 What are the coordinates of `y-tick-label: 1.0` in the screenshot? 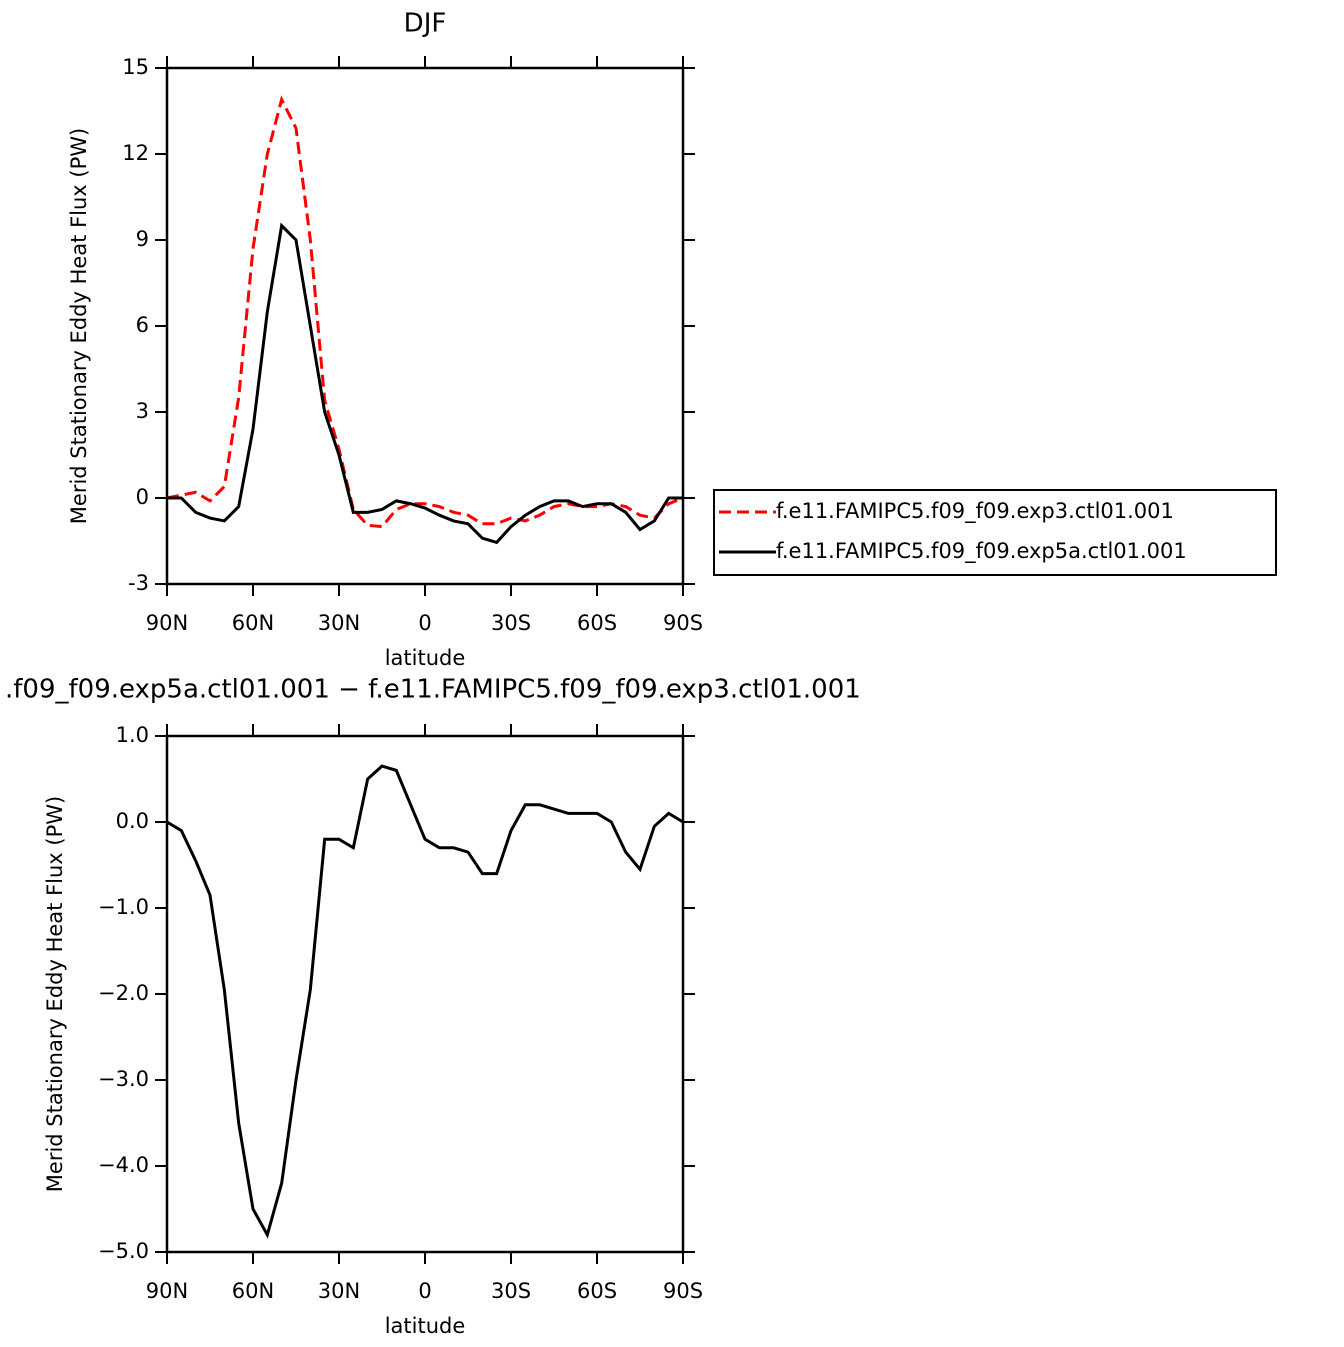 It's located at (132, 735).